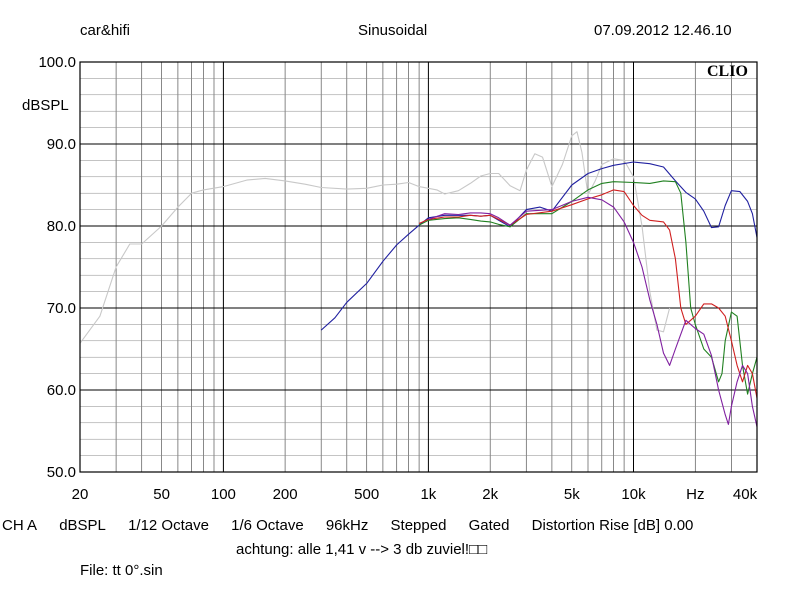 The height and width of the screenshot is (600, 800). Describe the element at coordinates (612, 525) in the screenshot. I see `settings-distortion-rise: Distortion Rise [dB] 0.00` at that location.